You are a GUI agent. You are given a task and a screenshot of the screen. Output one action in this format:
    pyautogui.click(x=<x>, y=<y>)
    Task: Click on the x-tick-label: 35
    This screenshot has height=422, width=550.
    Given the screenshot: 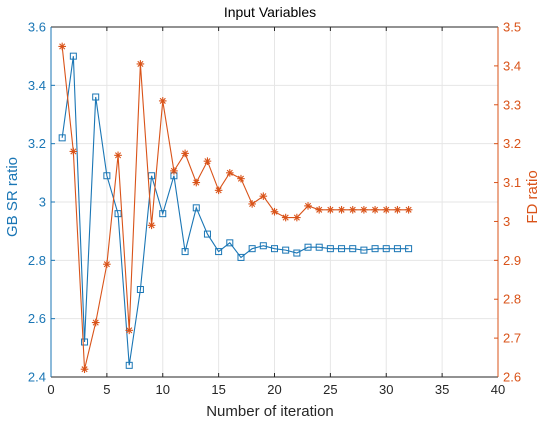 What is the action you would take?
    pyautogui.click(x=442, y=389)
    